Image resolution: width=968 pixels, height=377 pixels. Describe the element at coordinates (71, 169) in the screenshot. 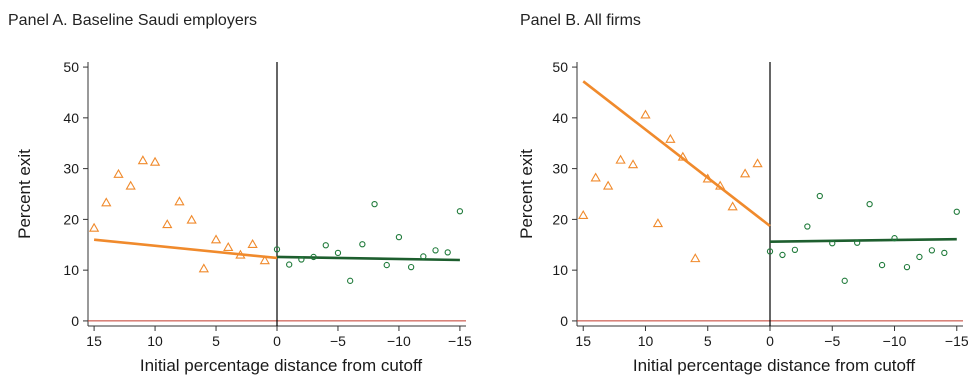

I see `panel-a-y-tick-label: 30` at that location.